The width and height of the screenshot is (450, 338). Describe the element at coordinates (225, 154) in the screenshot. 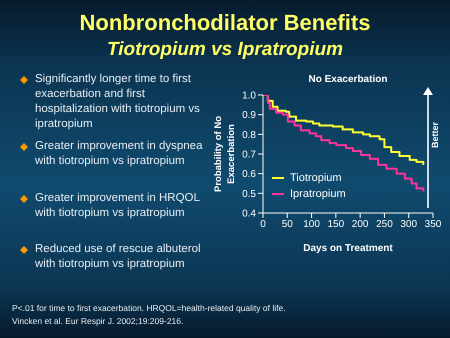

I see `y-axis-title: Probability of No Exacerbation` at that location.